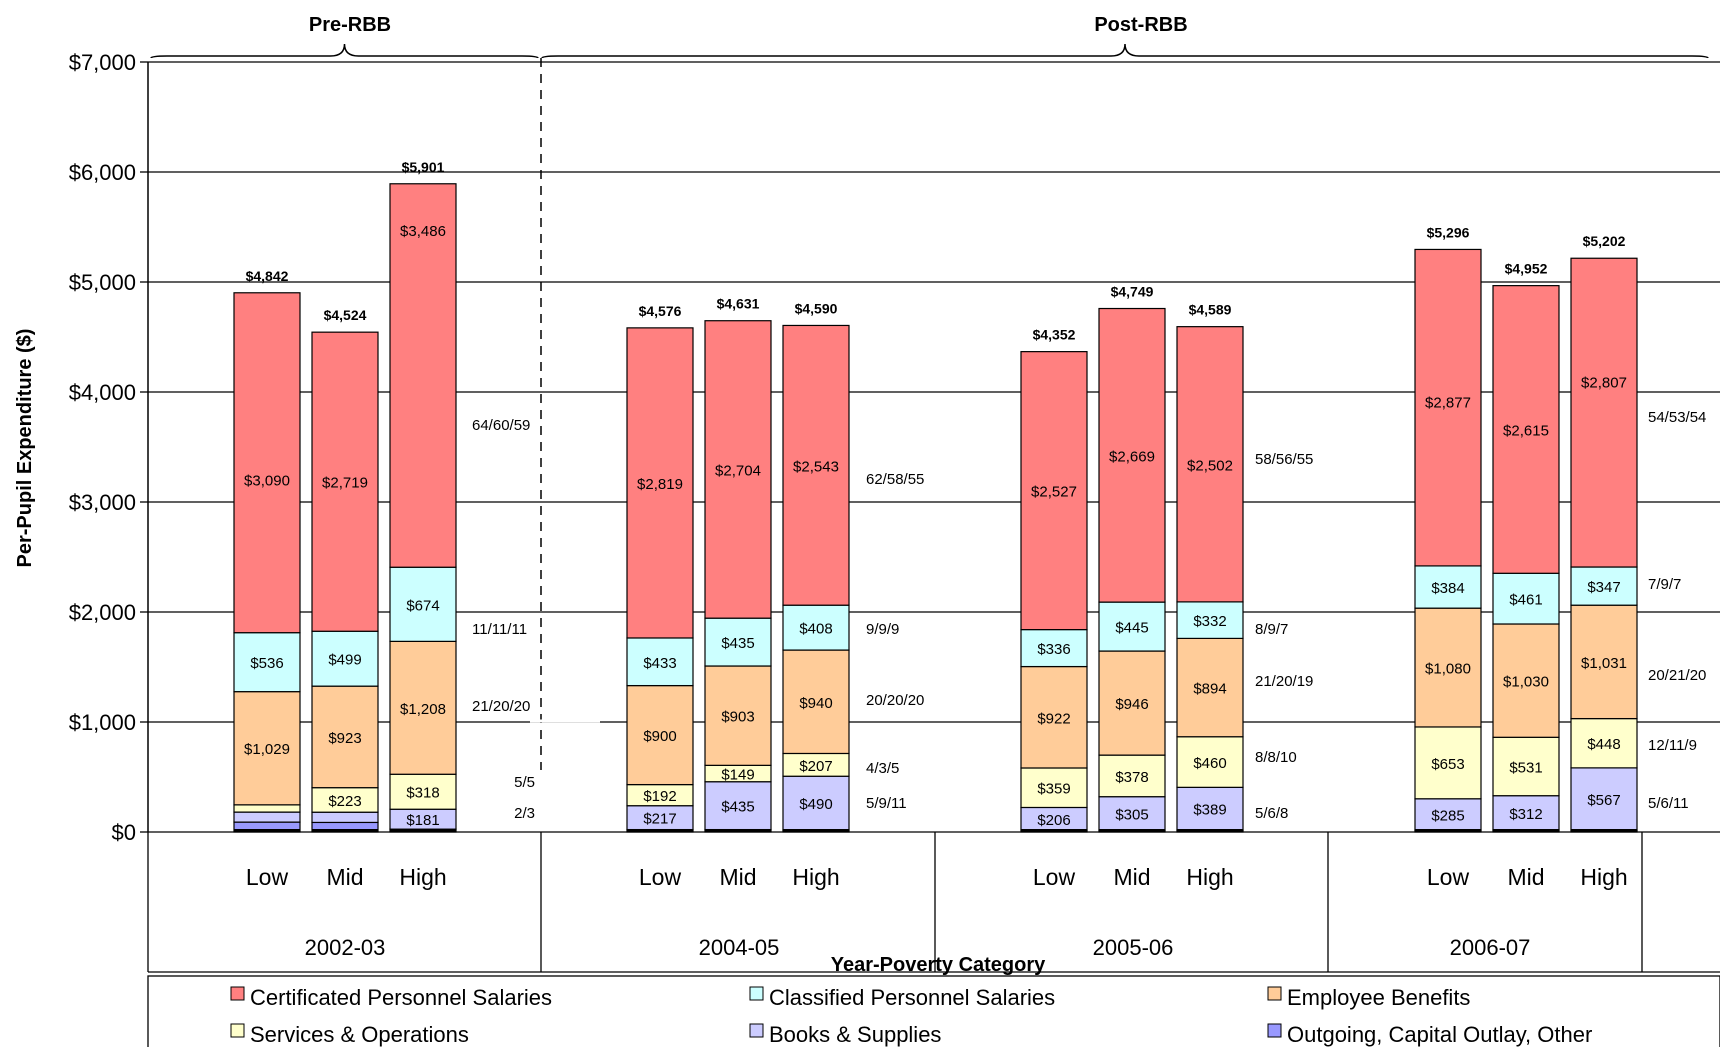 Image resolution: width=1720 pixels, height=1047 pixels. Describe the element at coordinates (1677, 675) in the screenshot. I see `percent-share-label: 20/21/20` at that location.